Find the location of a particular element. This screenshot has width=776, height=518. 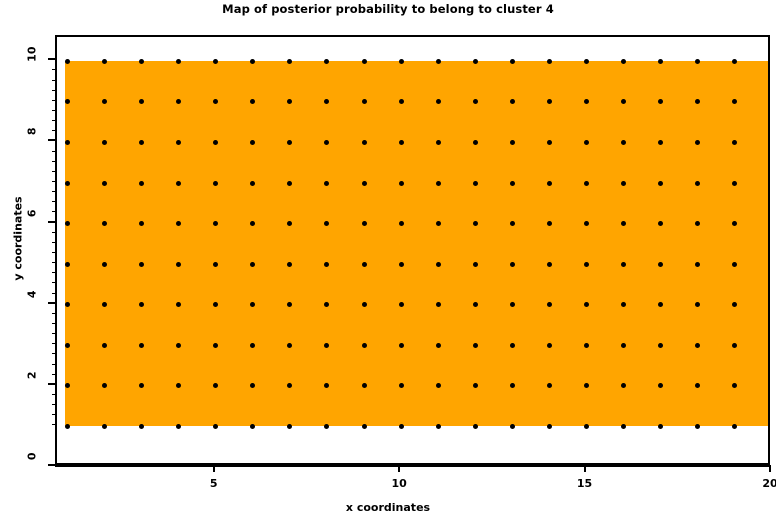

y-axis-line is located at coordinates (56, 262).